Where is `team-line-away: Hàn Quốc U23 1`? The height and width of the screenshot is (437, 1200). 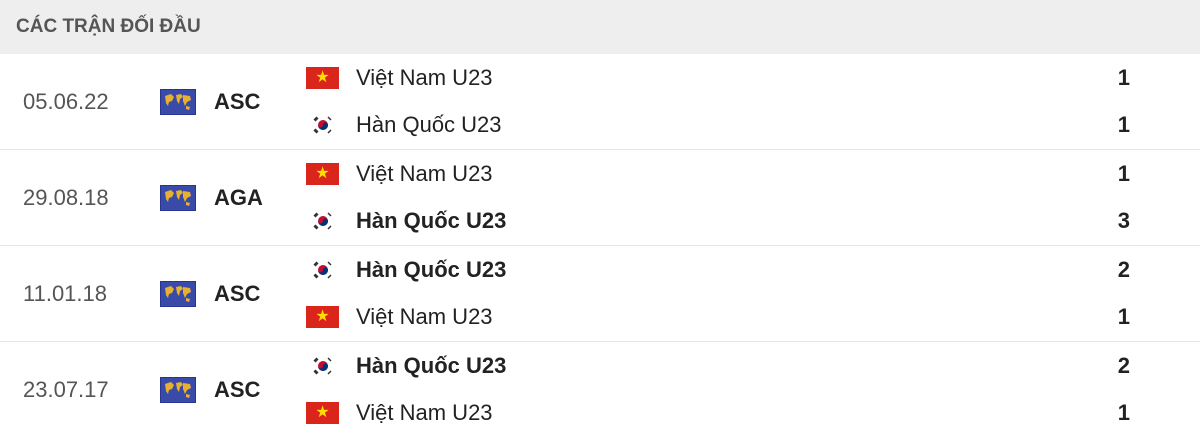
team-line-away: Hàn Quốc U23 1 is located at coordinates (718, 126).